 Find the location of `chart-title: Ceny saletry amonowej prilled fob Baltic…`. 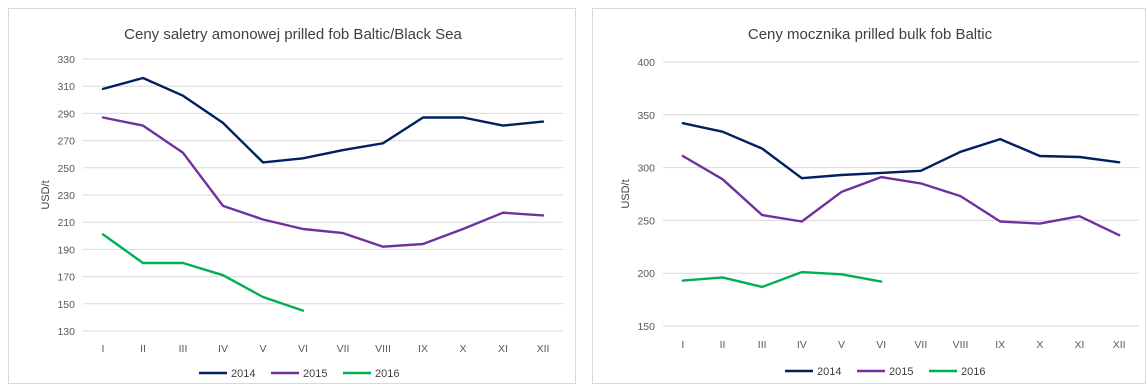

chart-title: Ceny saletry amonowej prilled fob Baltic… is located at coordinates (293, 34).